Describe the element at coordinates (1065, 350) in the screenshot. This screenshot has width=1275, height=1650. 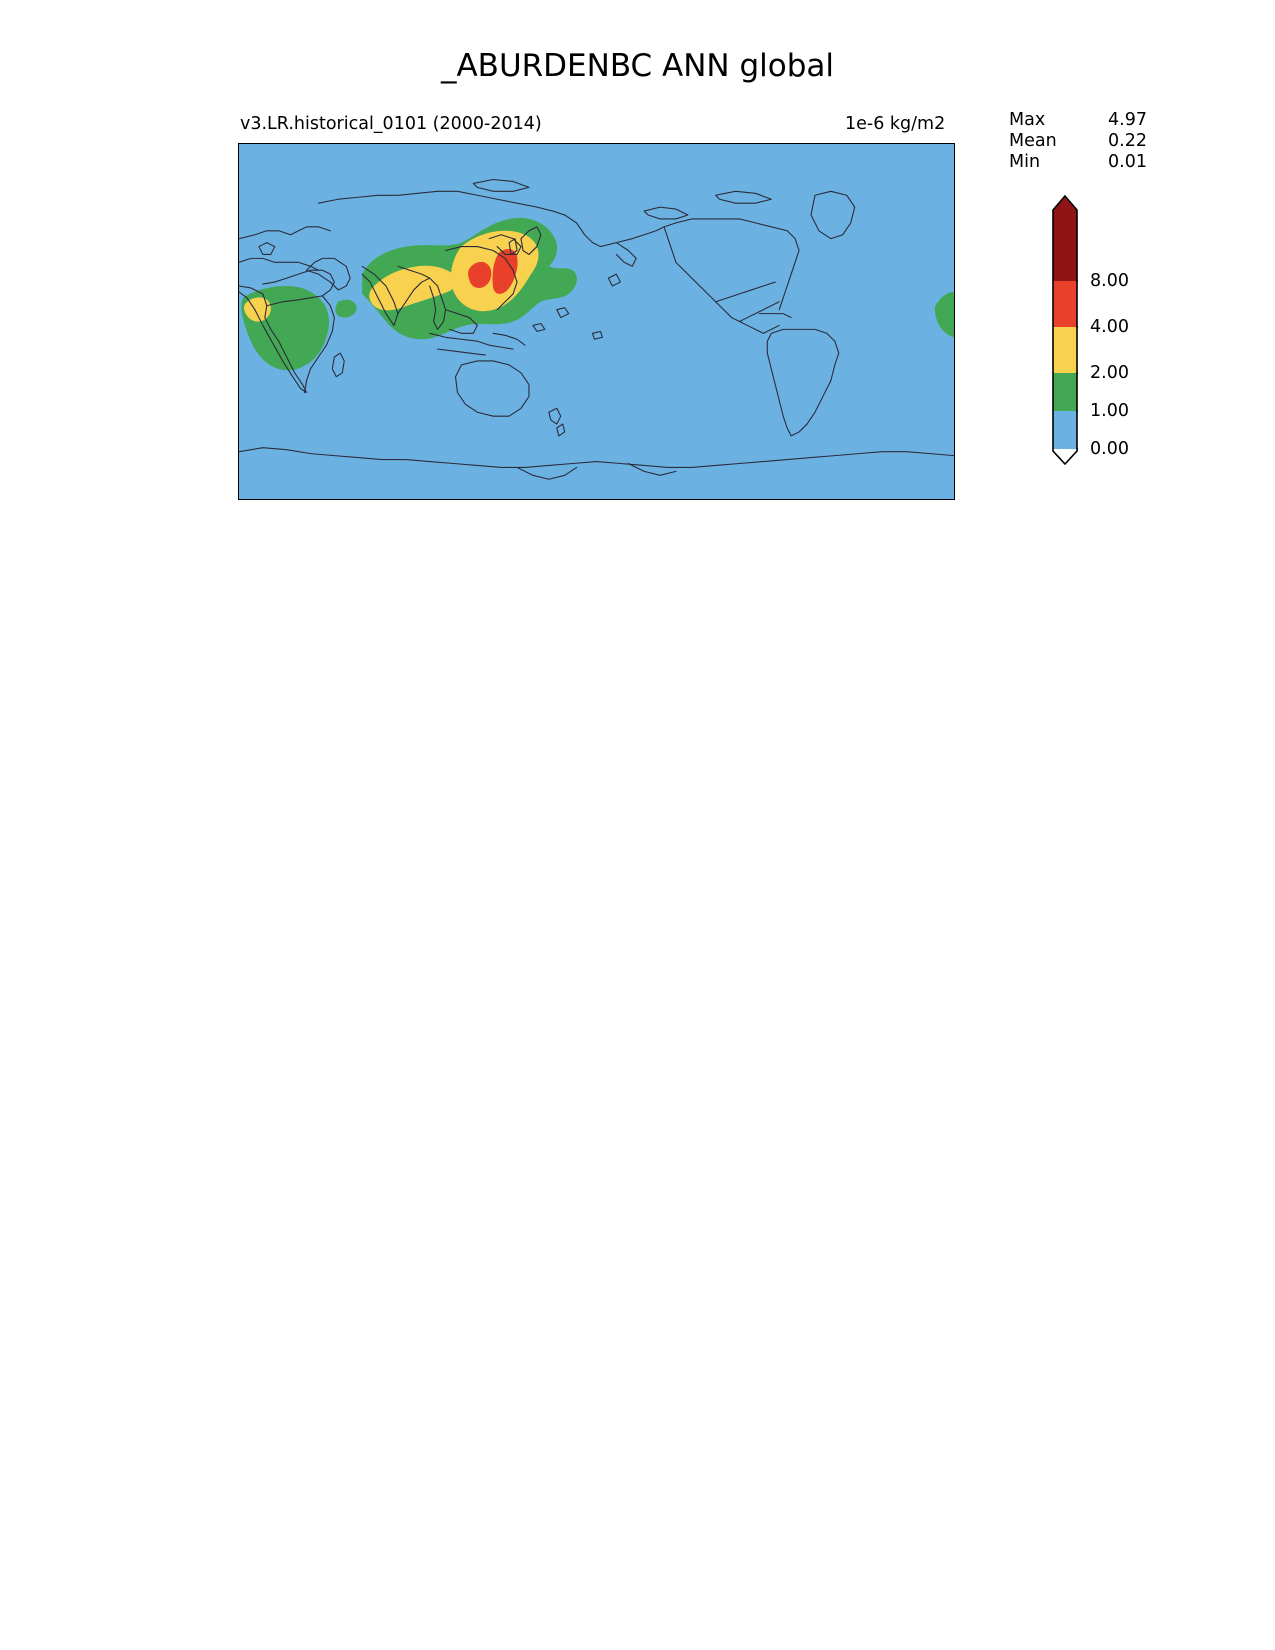
I see `colorbar-segment-yellow` at that location.